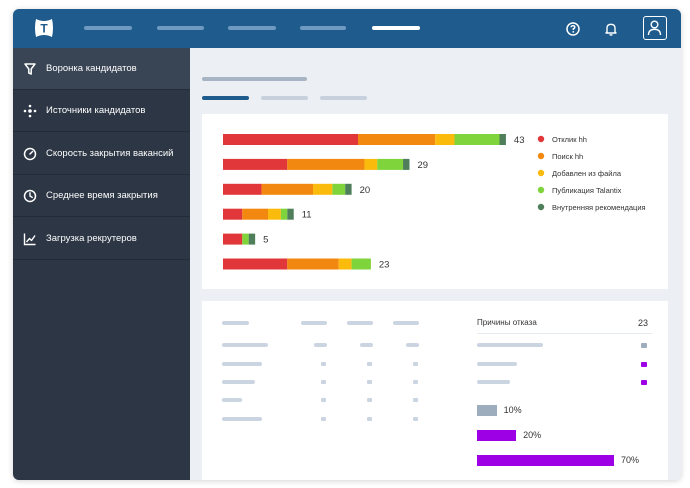  Describe the element at coordinates (519, 140) in the screenshot. I see `funnel-bar-total: 43` at that location.